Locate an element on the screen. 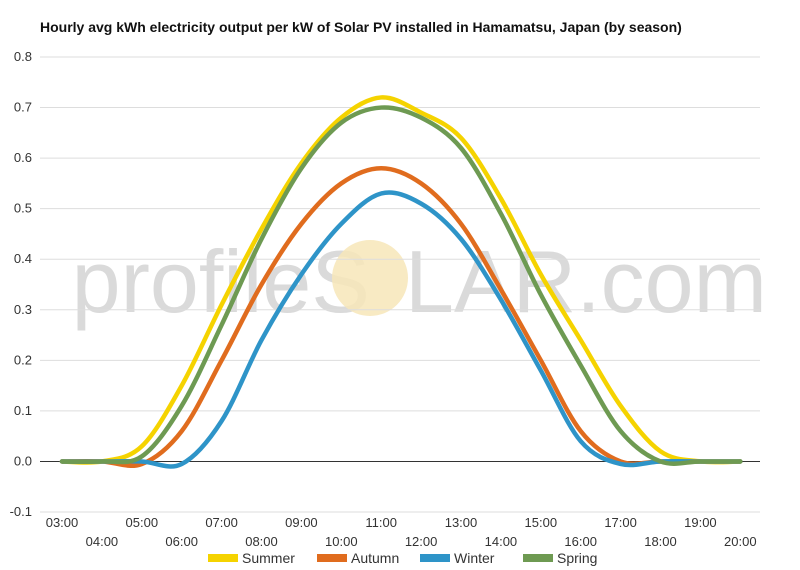 The image size is (800, 570). legend-label-summer: Summer is located at coordinates (268, 558).